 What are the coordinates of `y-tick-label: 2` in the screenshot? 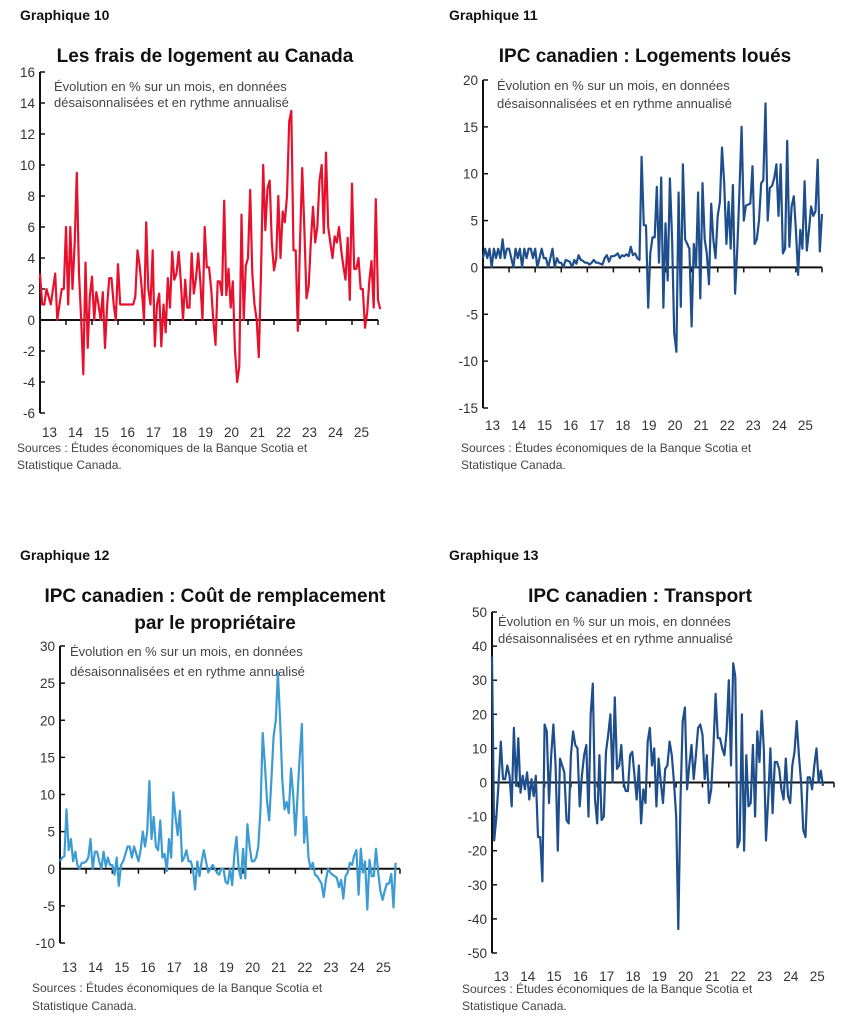 It's located at (31, 289).